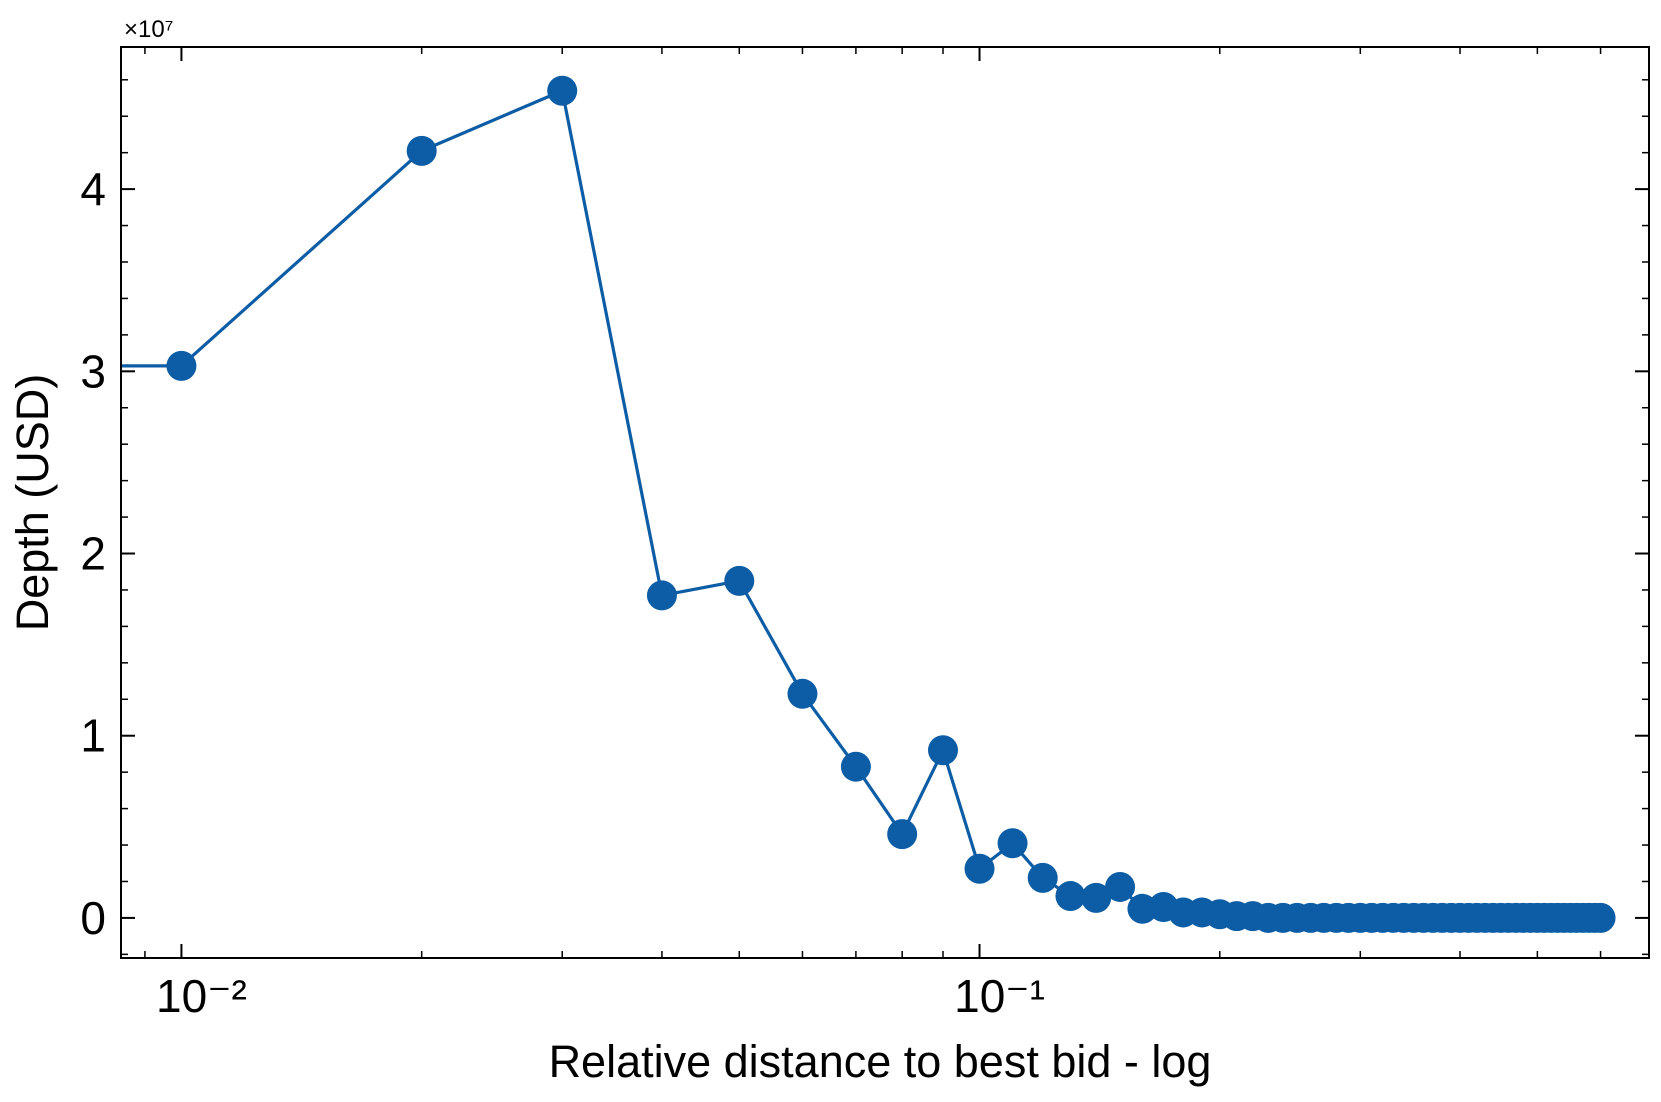  Describe the element at coordinates (201, 996) in the screenshot. I see `x-tick-label: 10⁻²` at that location.